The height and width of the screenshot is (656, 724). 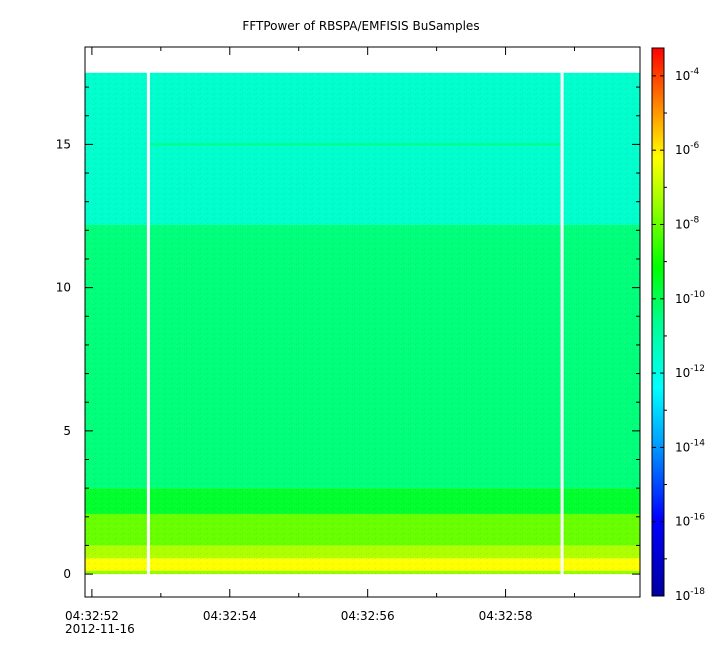 I want to click on x-tick-label: 04:32:56, so click(x=368, y=616).